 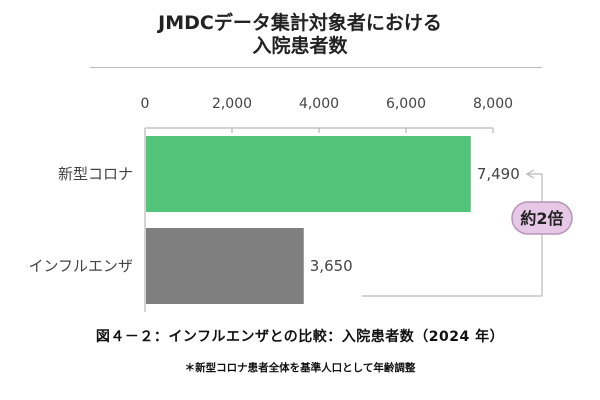 What do you see at coordinates (232, 104) in the screenshot?
I see `x-tick-label: 2,000` at bounding box center [232, 104].